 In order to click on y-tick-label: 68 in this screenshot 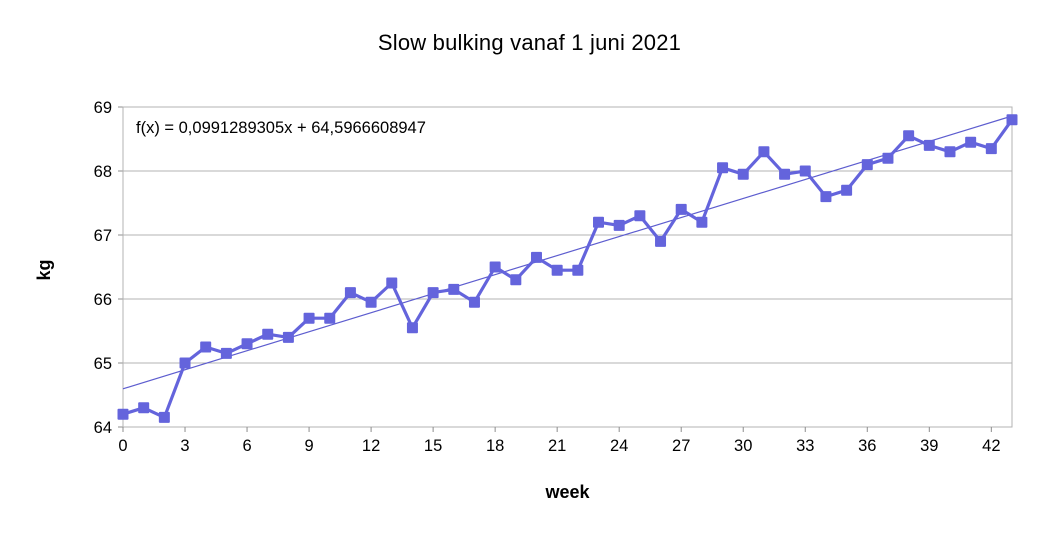, I will do `click(103, 172)`.